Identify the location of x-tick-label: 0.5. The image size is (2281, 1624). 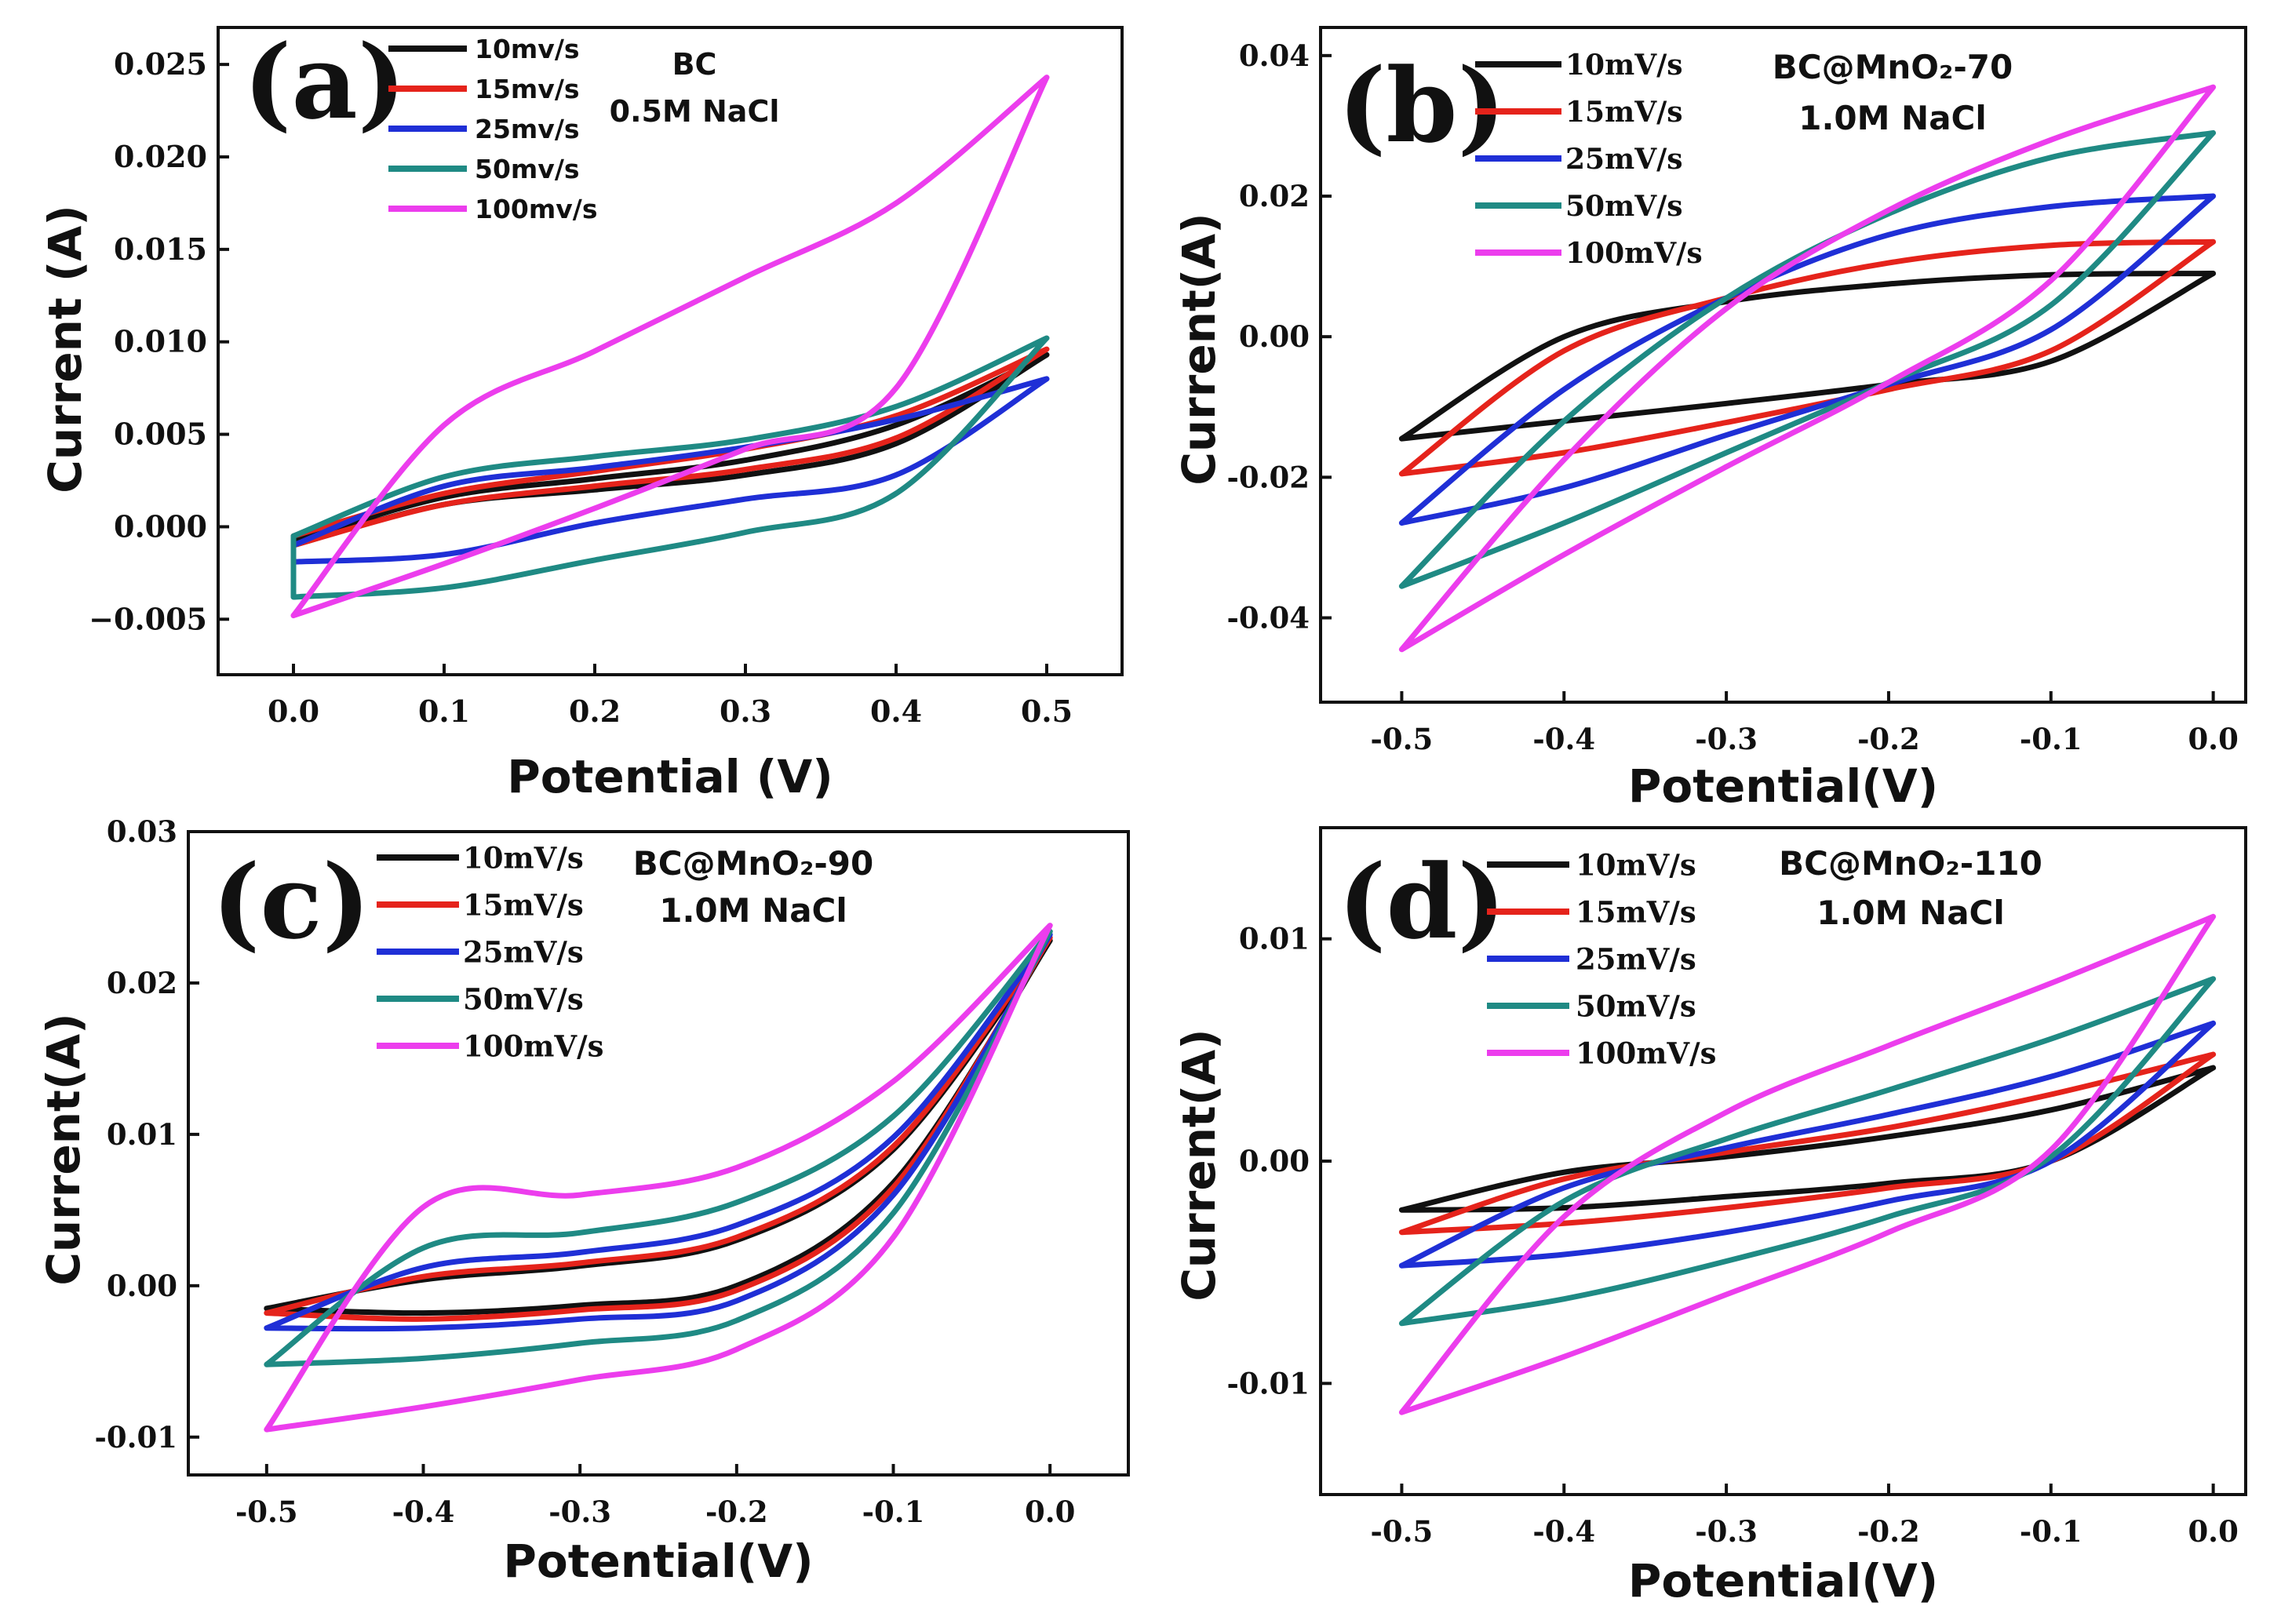
(1047, 711).